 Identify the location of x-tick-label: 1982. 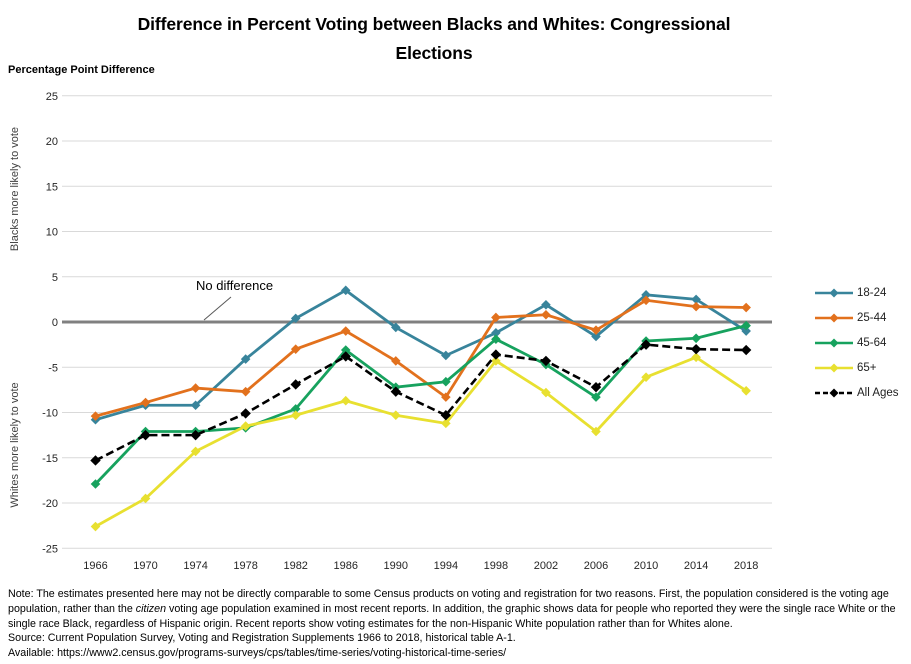
(295, 566).